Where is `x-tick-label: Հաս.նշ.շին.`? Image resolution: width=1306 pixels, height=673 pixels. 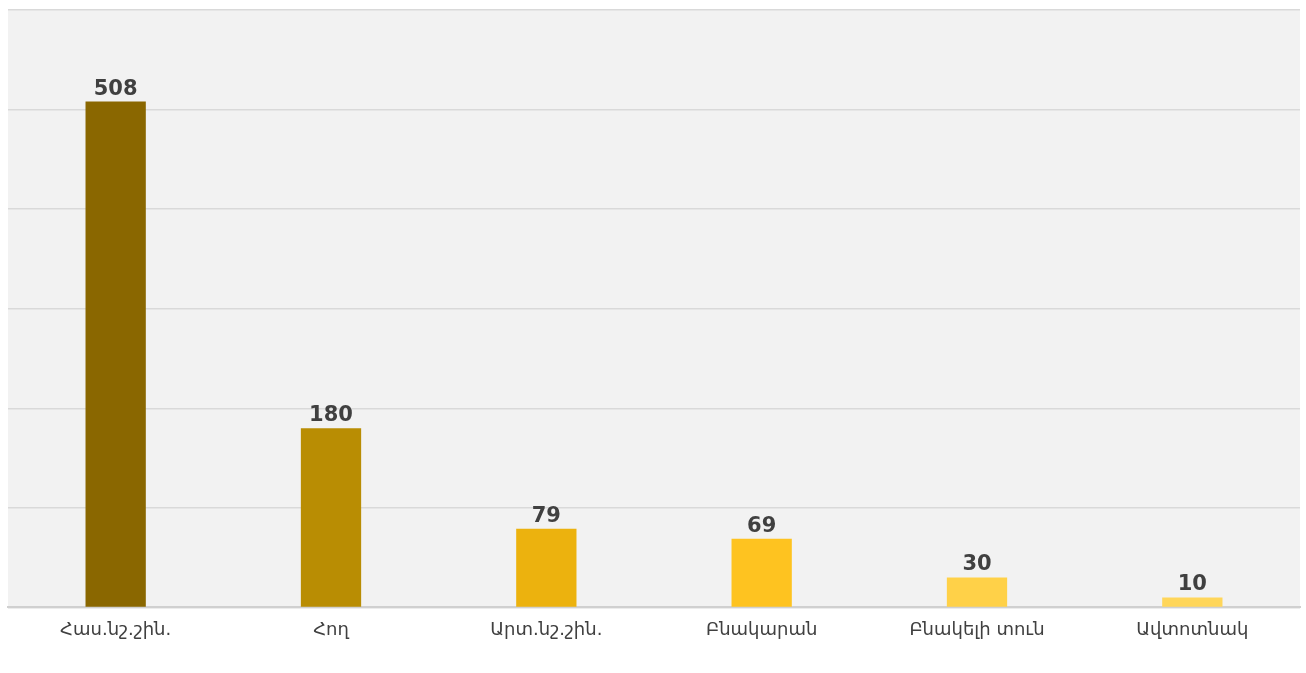 x-tick-label: Հաս.նշ.շին. is located at coordinates (116, 628).